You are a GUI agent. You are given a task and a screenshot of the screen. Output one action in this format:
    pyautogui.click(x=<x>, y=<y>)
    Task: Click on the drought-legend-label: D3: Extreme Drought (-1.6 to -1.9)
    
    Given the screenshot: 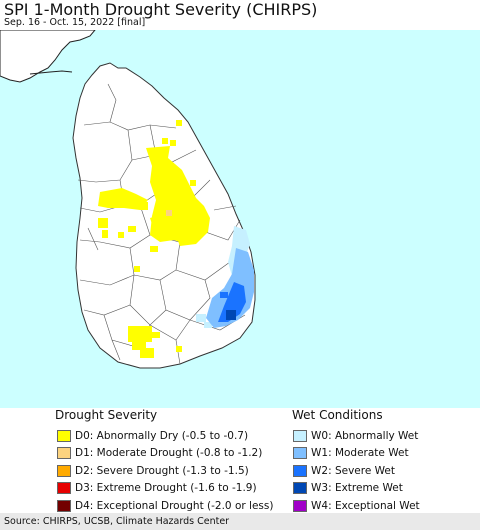 What is the action you would take?
    pyautogui.click(x=166, y=488)
    